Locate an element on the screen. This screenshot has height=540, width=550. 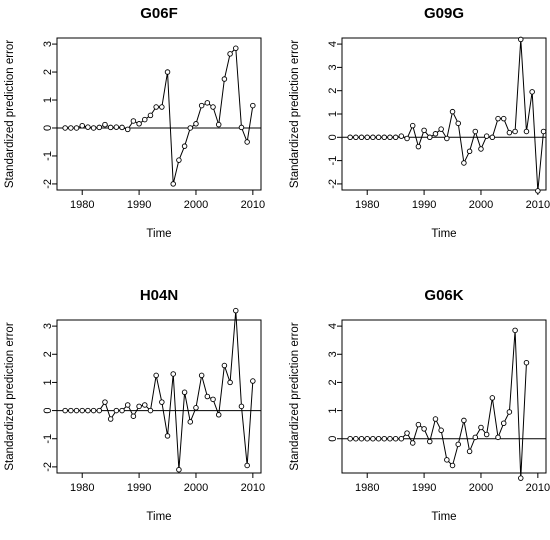
series-line is located at coordinates (159, 390).